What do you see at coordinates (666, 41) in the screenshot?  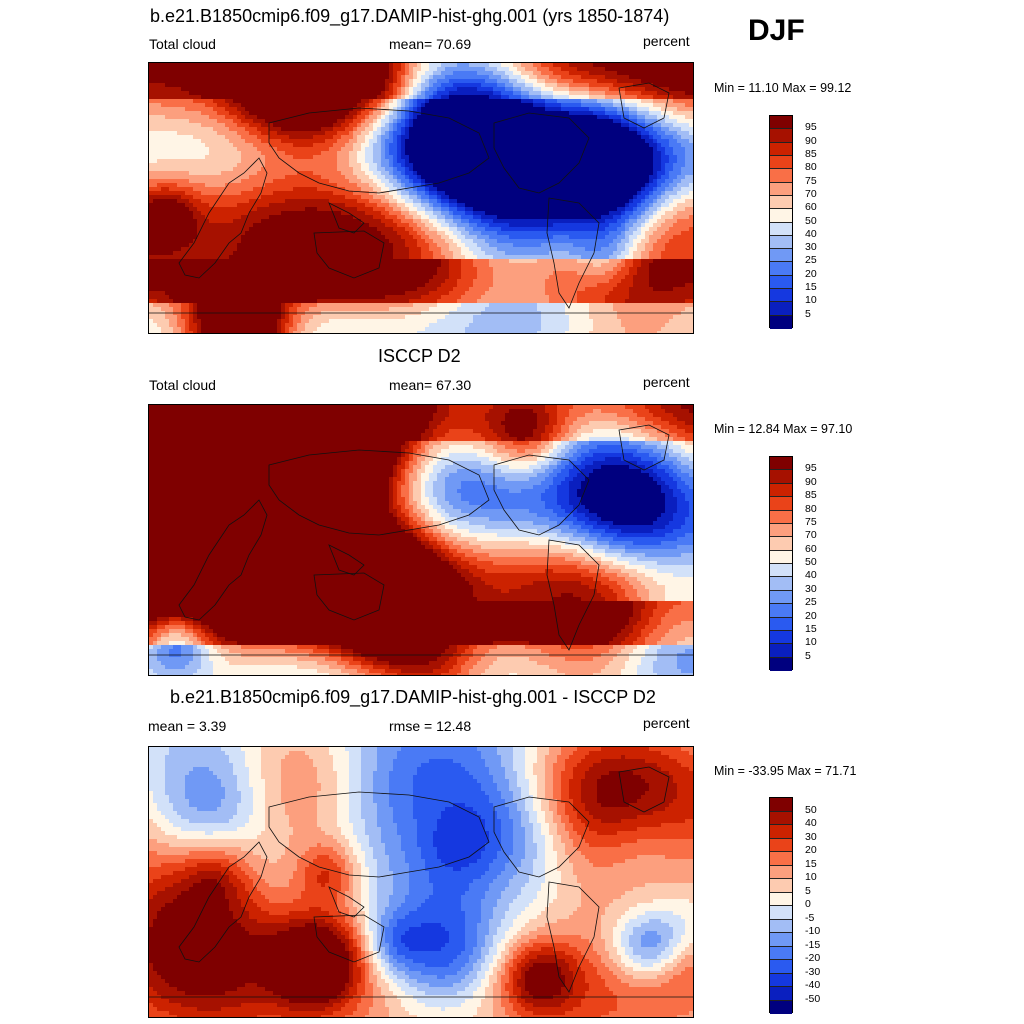 I see `panel1-units-label: percent` at bounding box center [666, 41].